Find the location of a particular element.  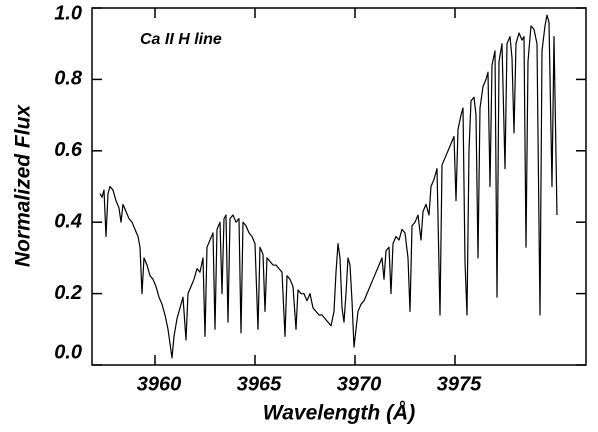

x-tick-label: 3965 is located at coordinates (259, 384).